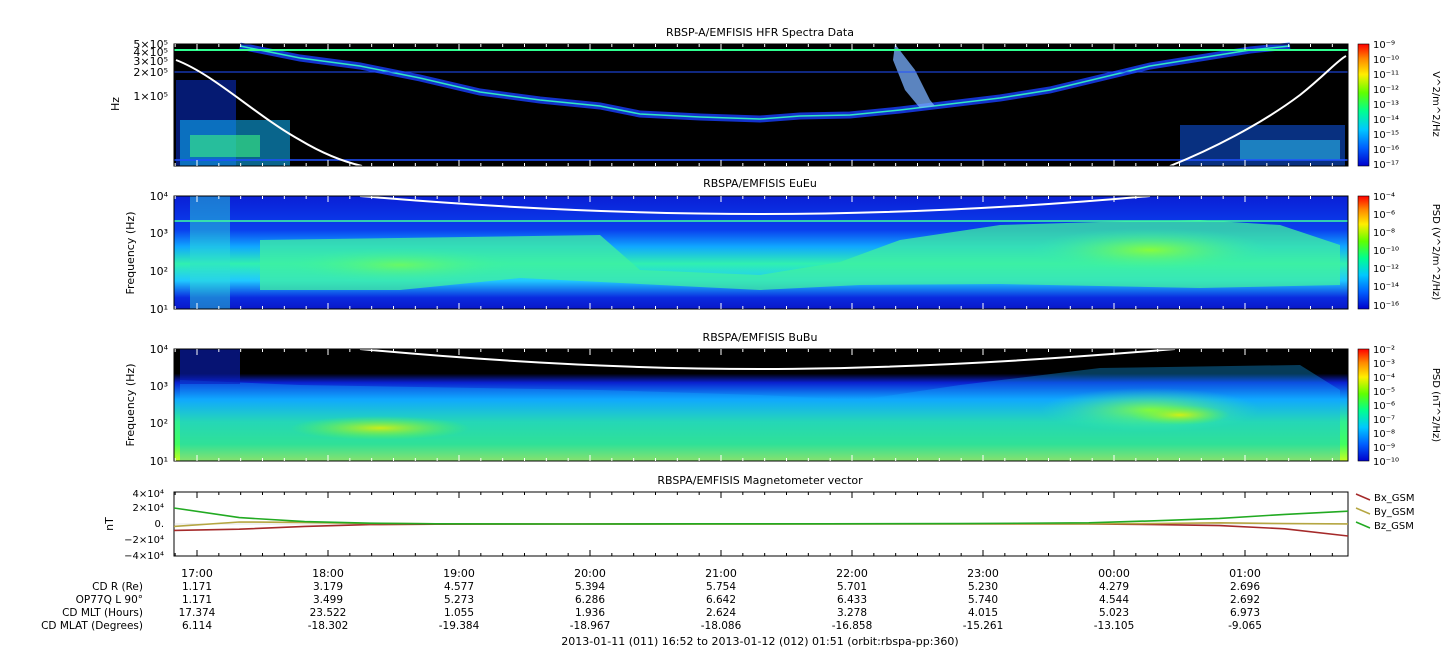 The image size is (1447, 658). What do you see at coordinates (150, 96) in the screenshot?
I see `y-tick-label: 1×10⁵` at bounding box center [150, 96].